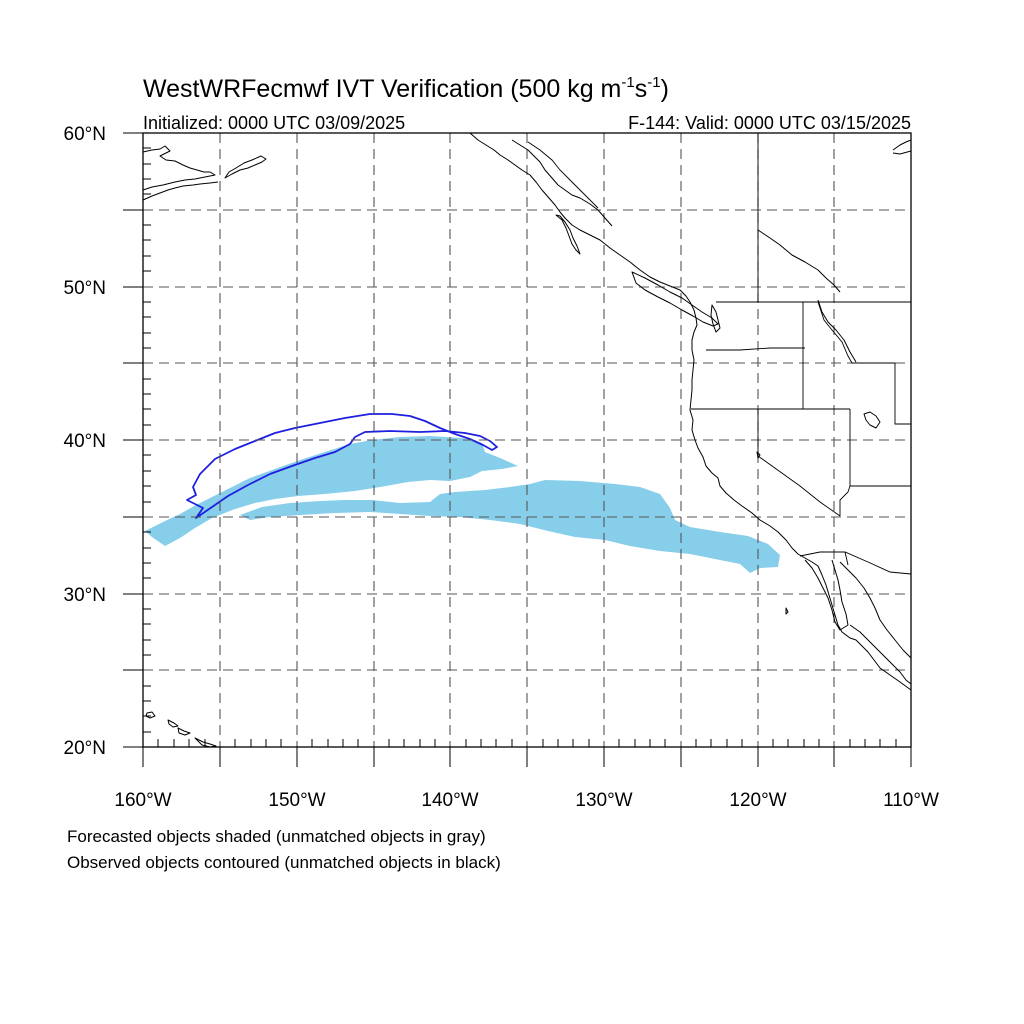 The width and height of the screenshot is (1024, 1024). I want to click on haida-gwaii, so click(568, 234).